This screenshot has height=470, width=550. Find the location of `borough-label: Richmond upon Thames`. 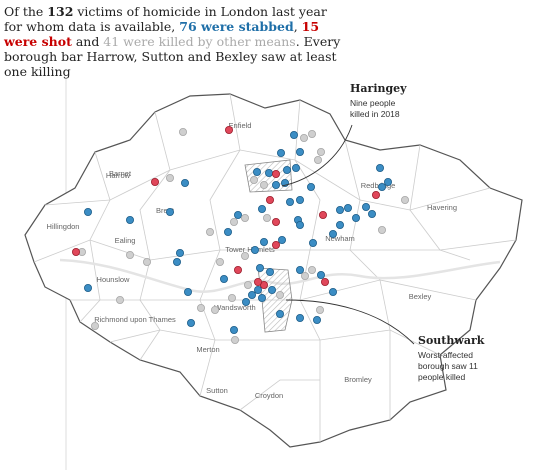

borough-label: Richmond upon Thames is located at coordinates (135, 319).